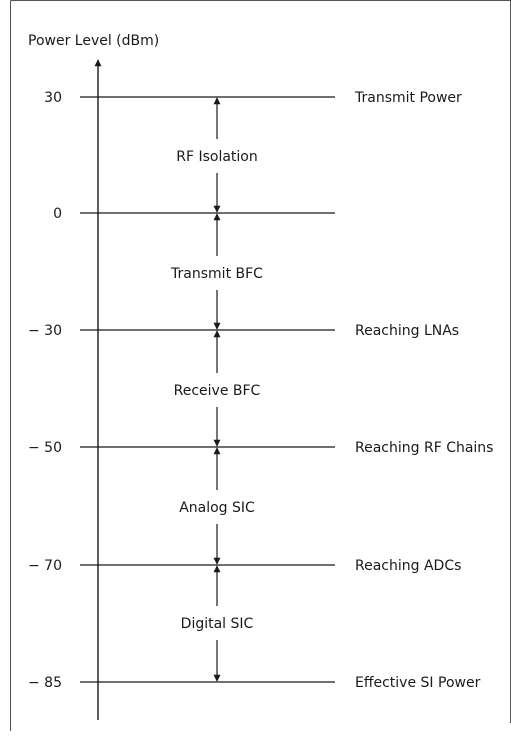  I want to click on level-value: − 50, so click(45, 448).